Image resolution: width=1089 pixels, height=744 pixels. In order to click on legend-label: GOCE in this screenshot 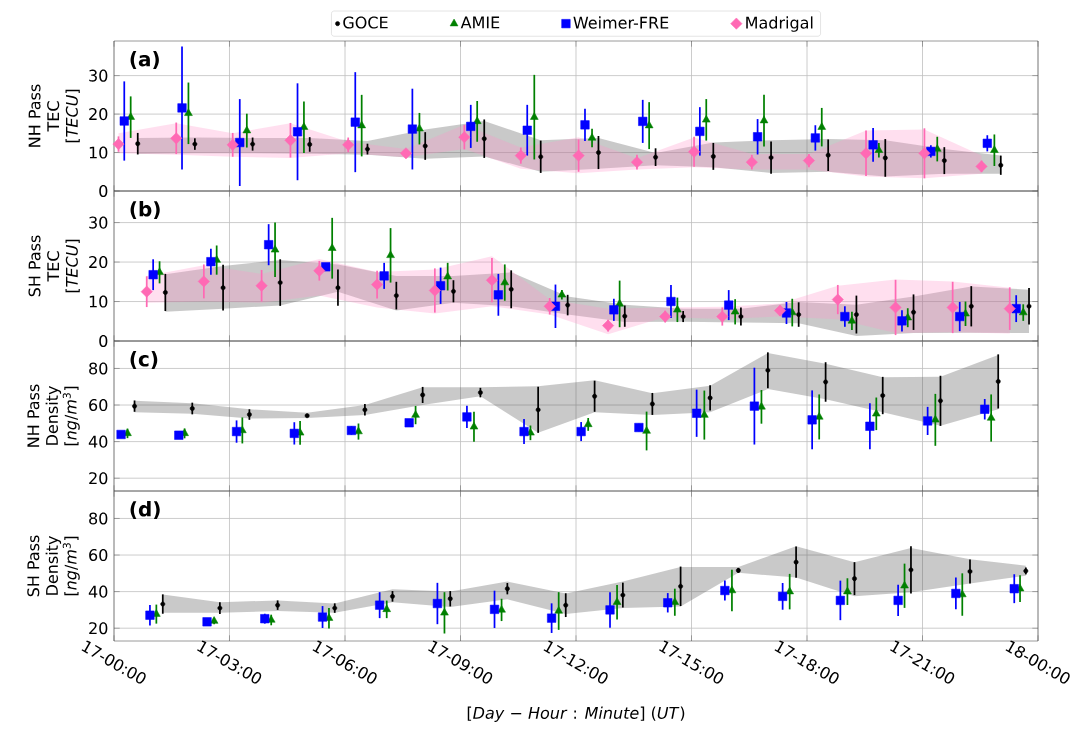, I will do `click(365, 22)`.